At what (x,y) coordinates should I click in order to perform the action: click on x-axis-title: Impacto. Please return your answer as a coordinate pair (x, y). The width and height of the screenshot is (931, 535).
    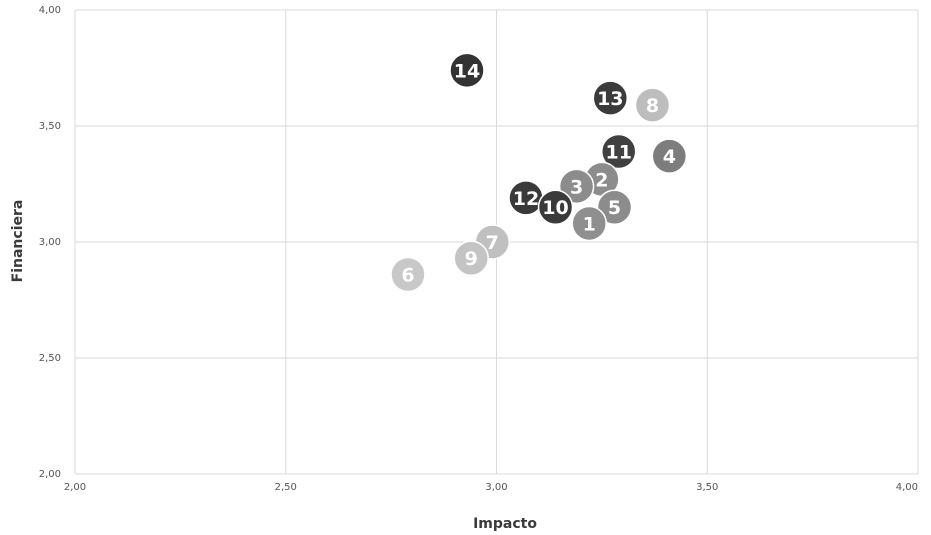
    Looking at the image, I should click on (505, 524).